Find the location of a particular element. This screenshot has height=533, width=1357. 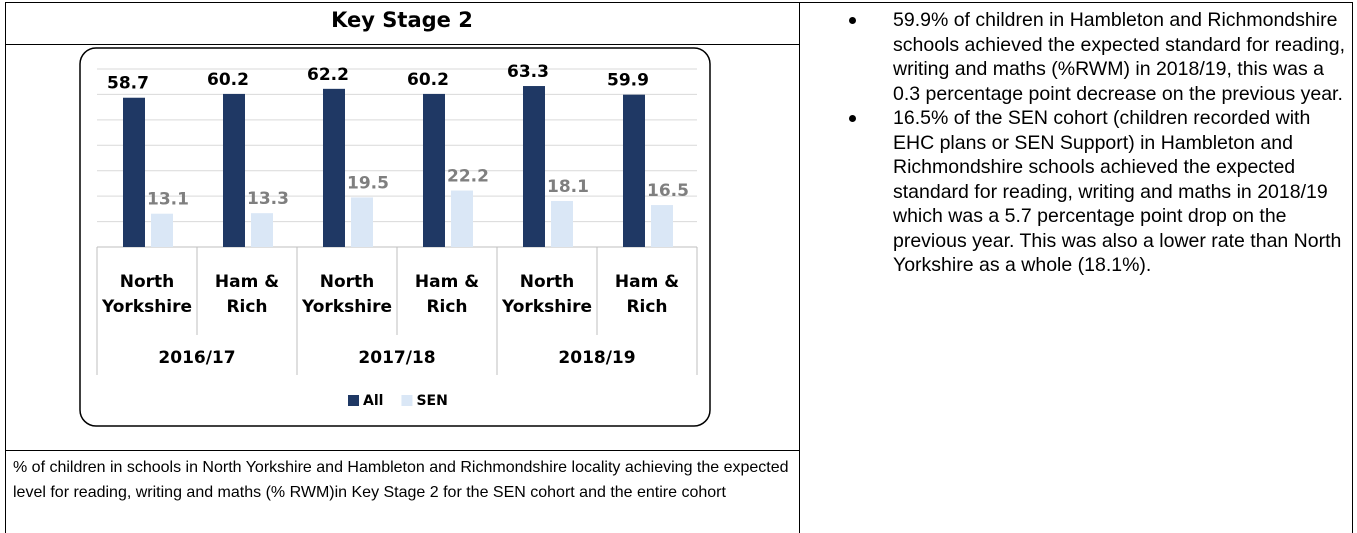

data-label: 22.2 is located at coordinates (468, 177).